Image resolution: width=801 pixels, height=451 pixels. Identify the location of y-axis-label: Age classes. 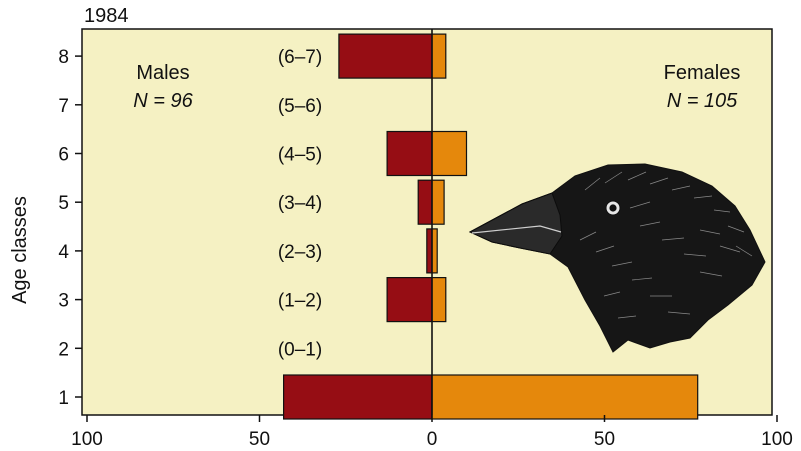
(20, 250).